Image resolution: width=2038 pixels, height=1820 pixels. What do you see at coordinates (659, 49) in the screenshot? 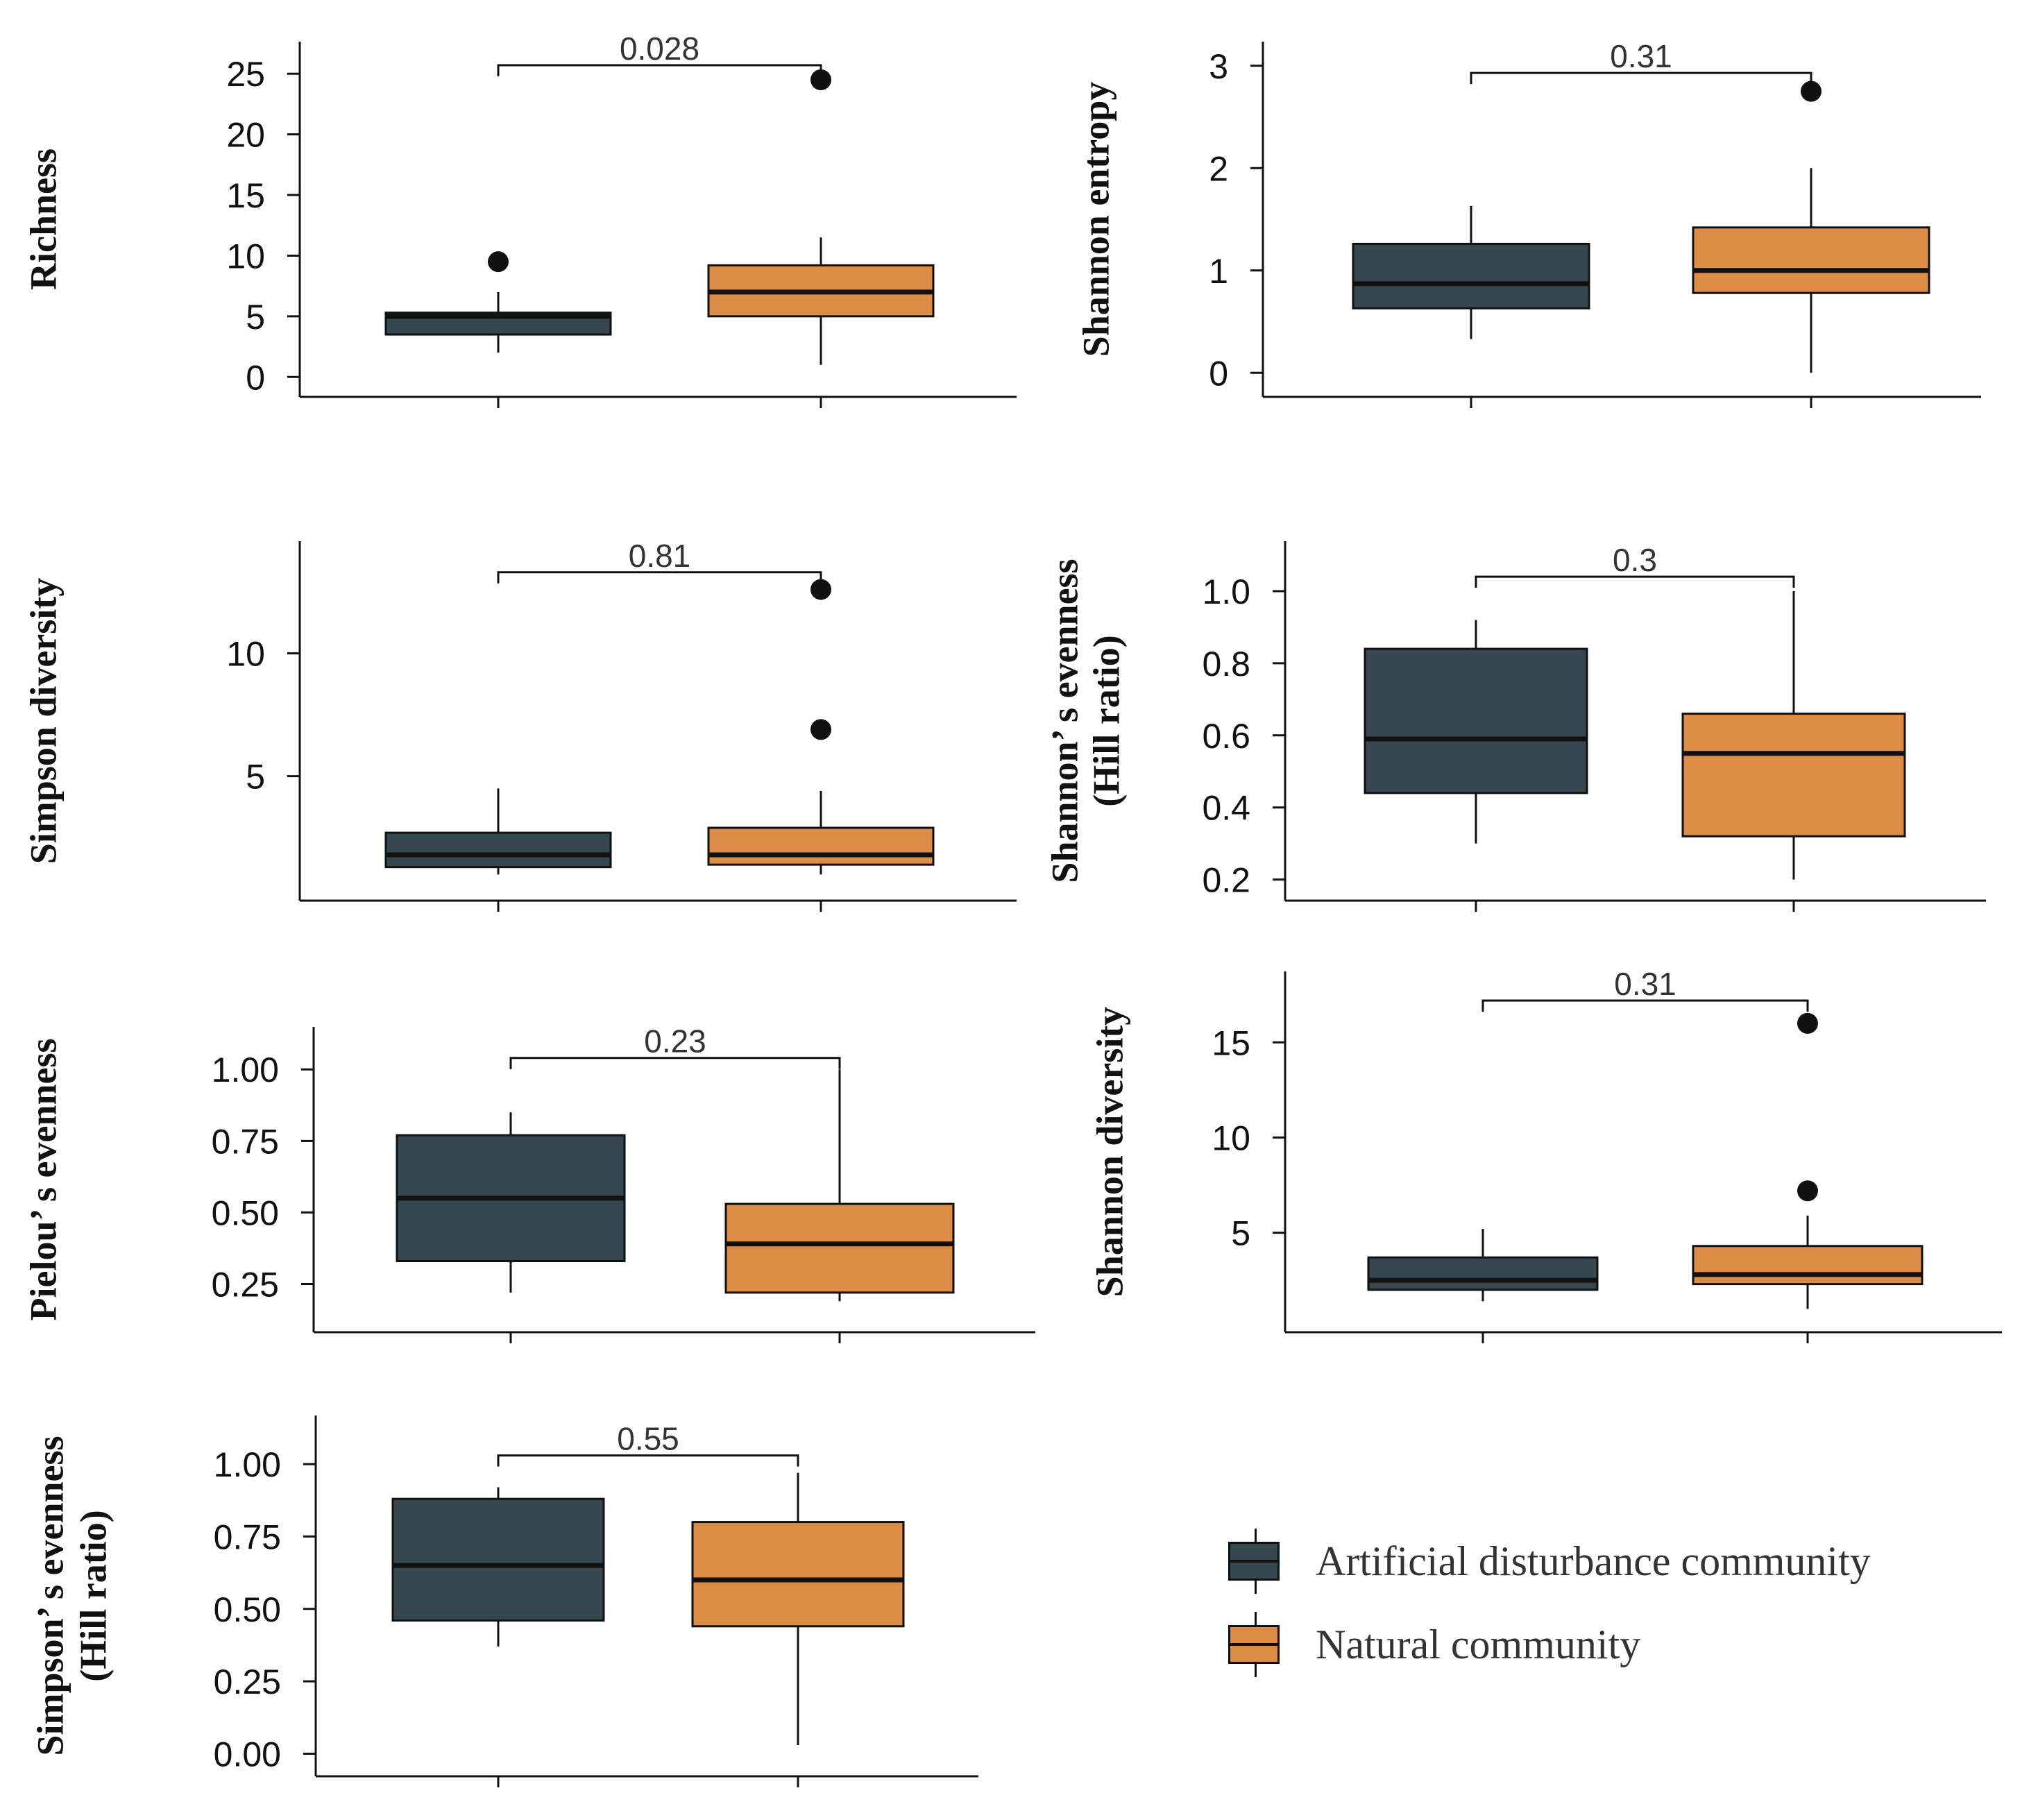
I see `p-value-label: 0.028` at bounding box center [659, 49].